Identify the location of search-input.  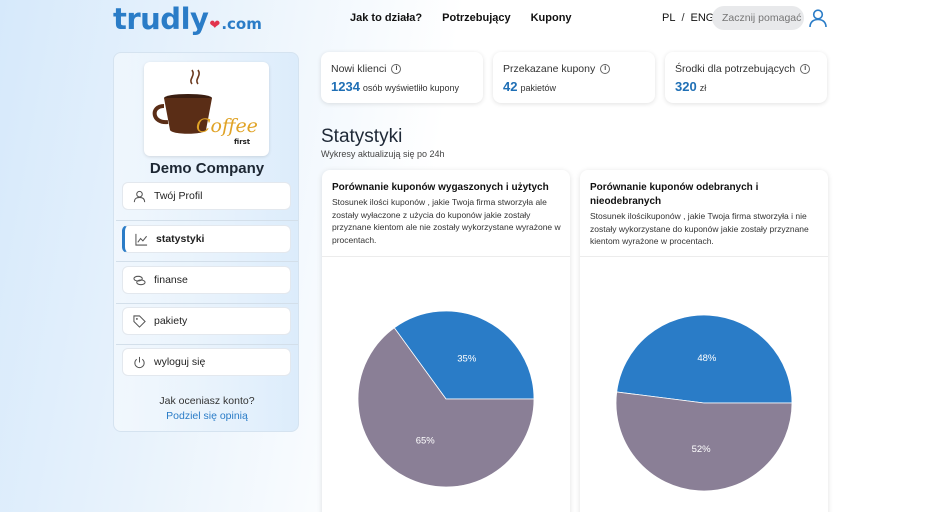
(758, 18).